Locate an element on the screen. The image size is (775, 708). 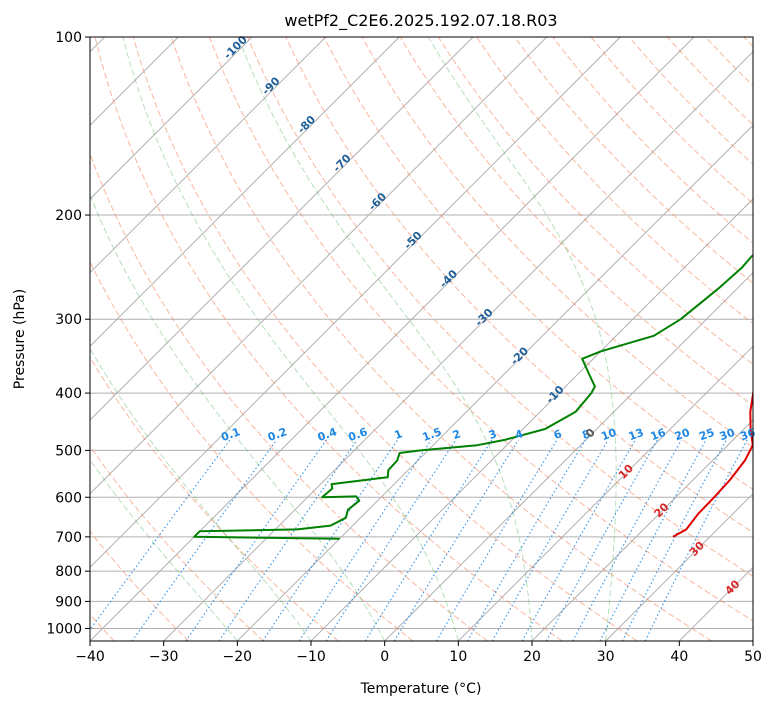
x-tick-label: −30 is located at coordinates (164, 657).